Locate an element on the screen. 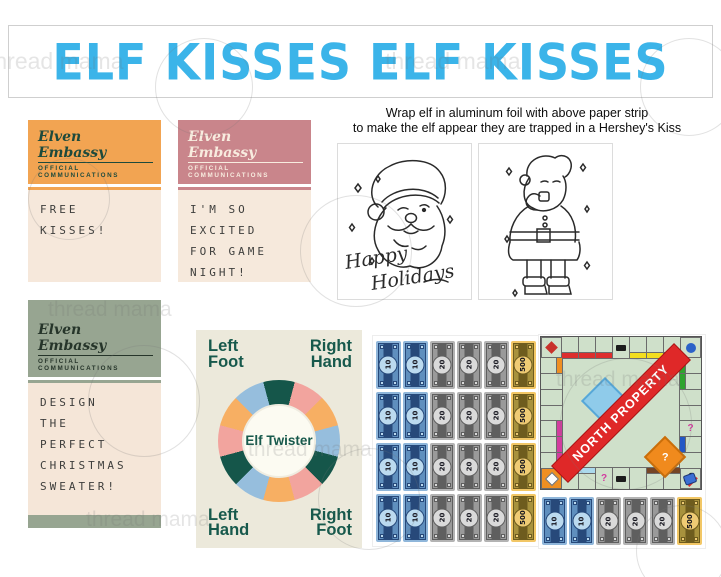  card-footer-strip is located at coordinates (94, 521).